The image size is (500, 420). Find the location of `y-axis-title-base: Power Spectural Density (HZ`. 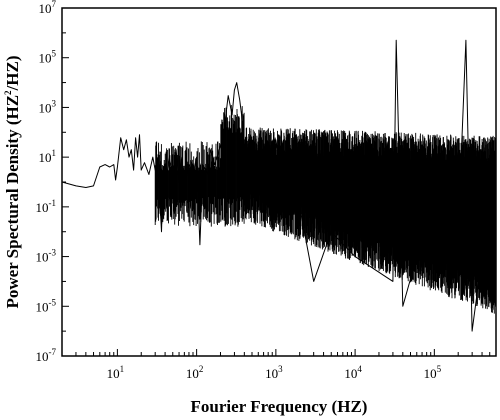

y-axis-title-base: Power Spectural Density (HZ is located at coordinates (12, 202).